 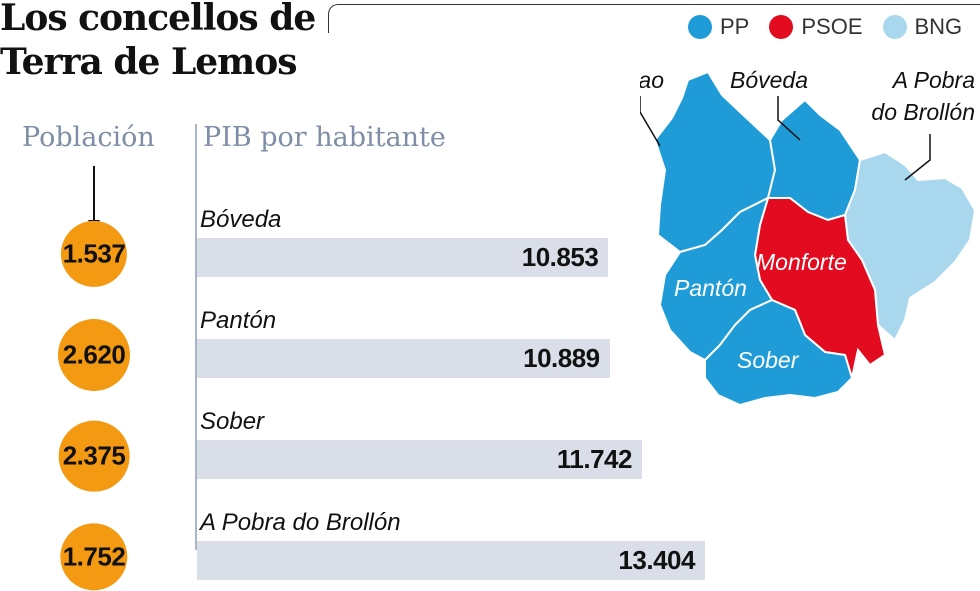 I want to click on title-line-2: Terra de Lemos, so click(x=149, y=62).